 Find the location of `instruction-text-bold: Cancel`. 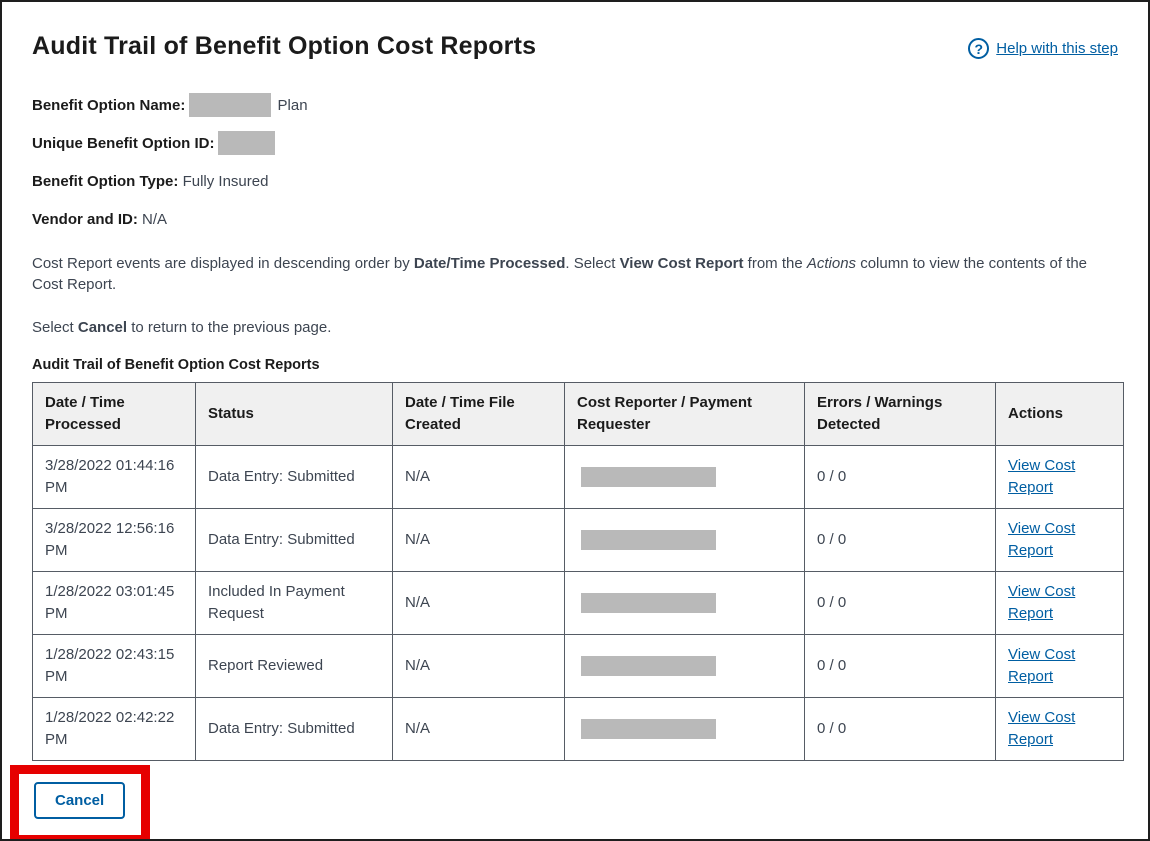

instruction-text-bold: Cancel is located at coordinates (102, 327).